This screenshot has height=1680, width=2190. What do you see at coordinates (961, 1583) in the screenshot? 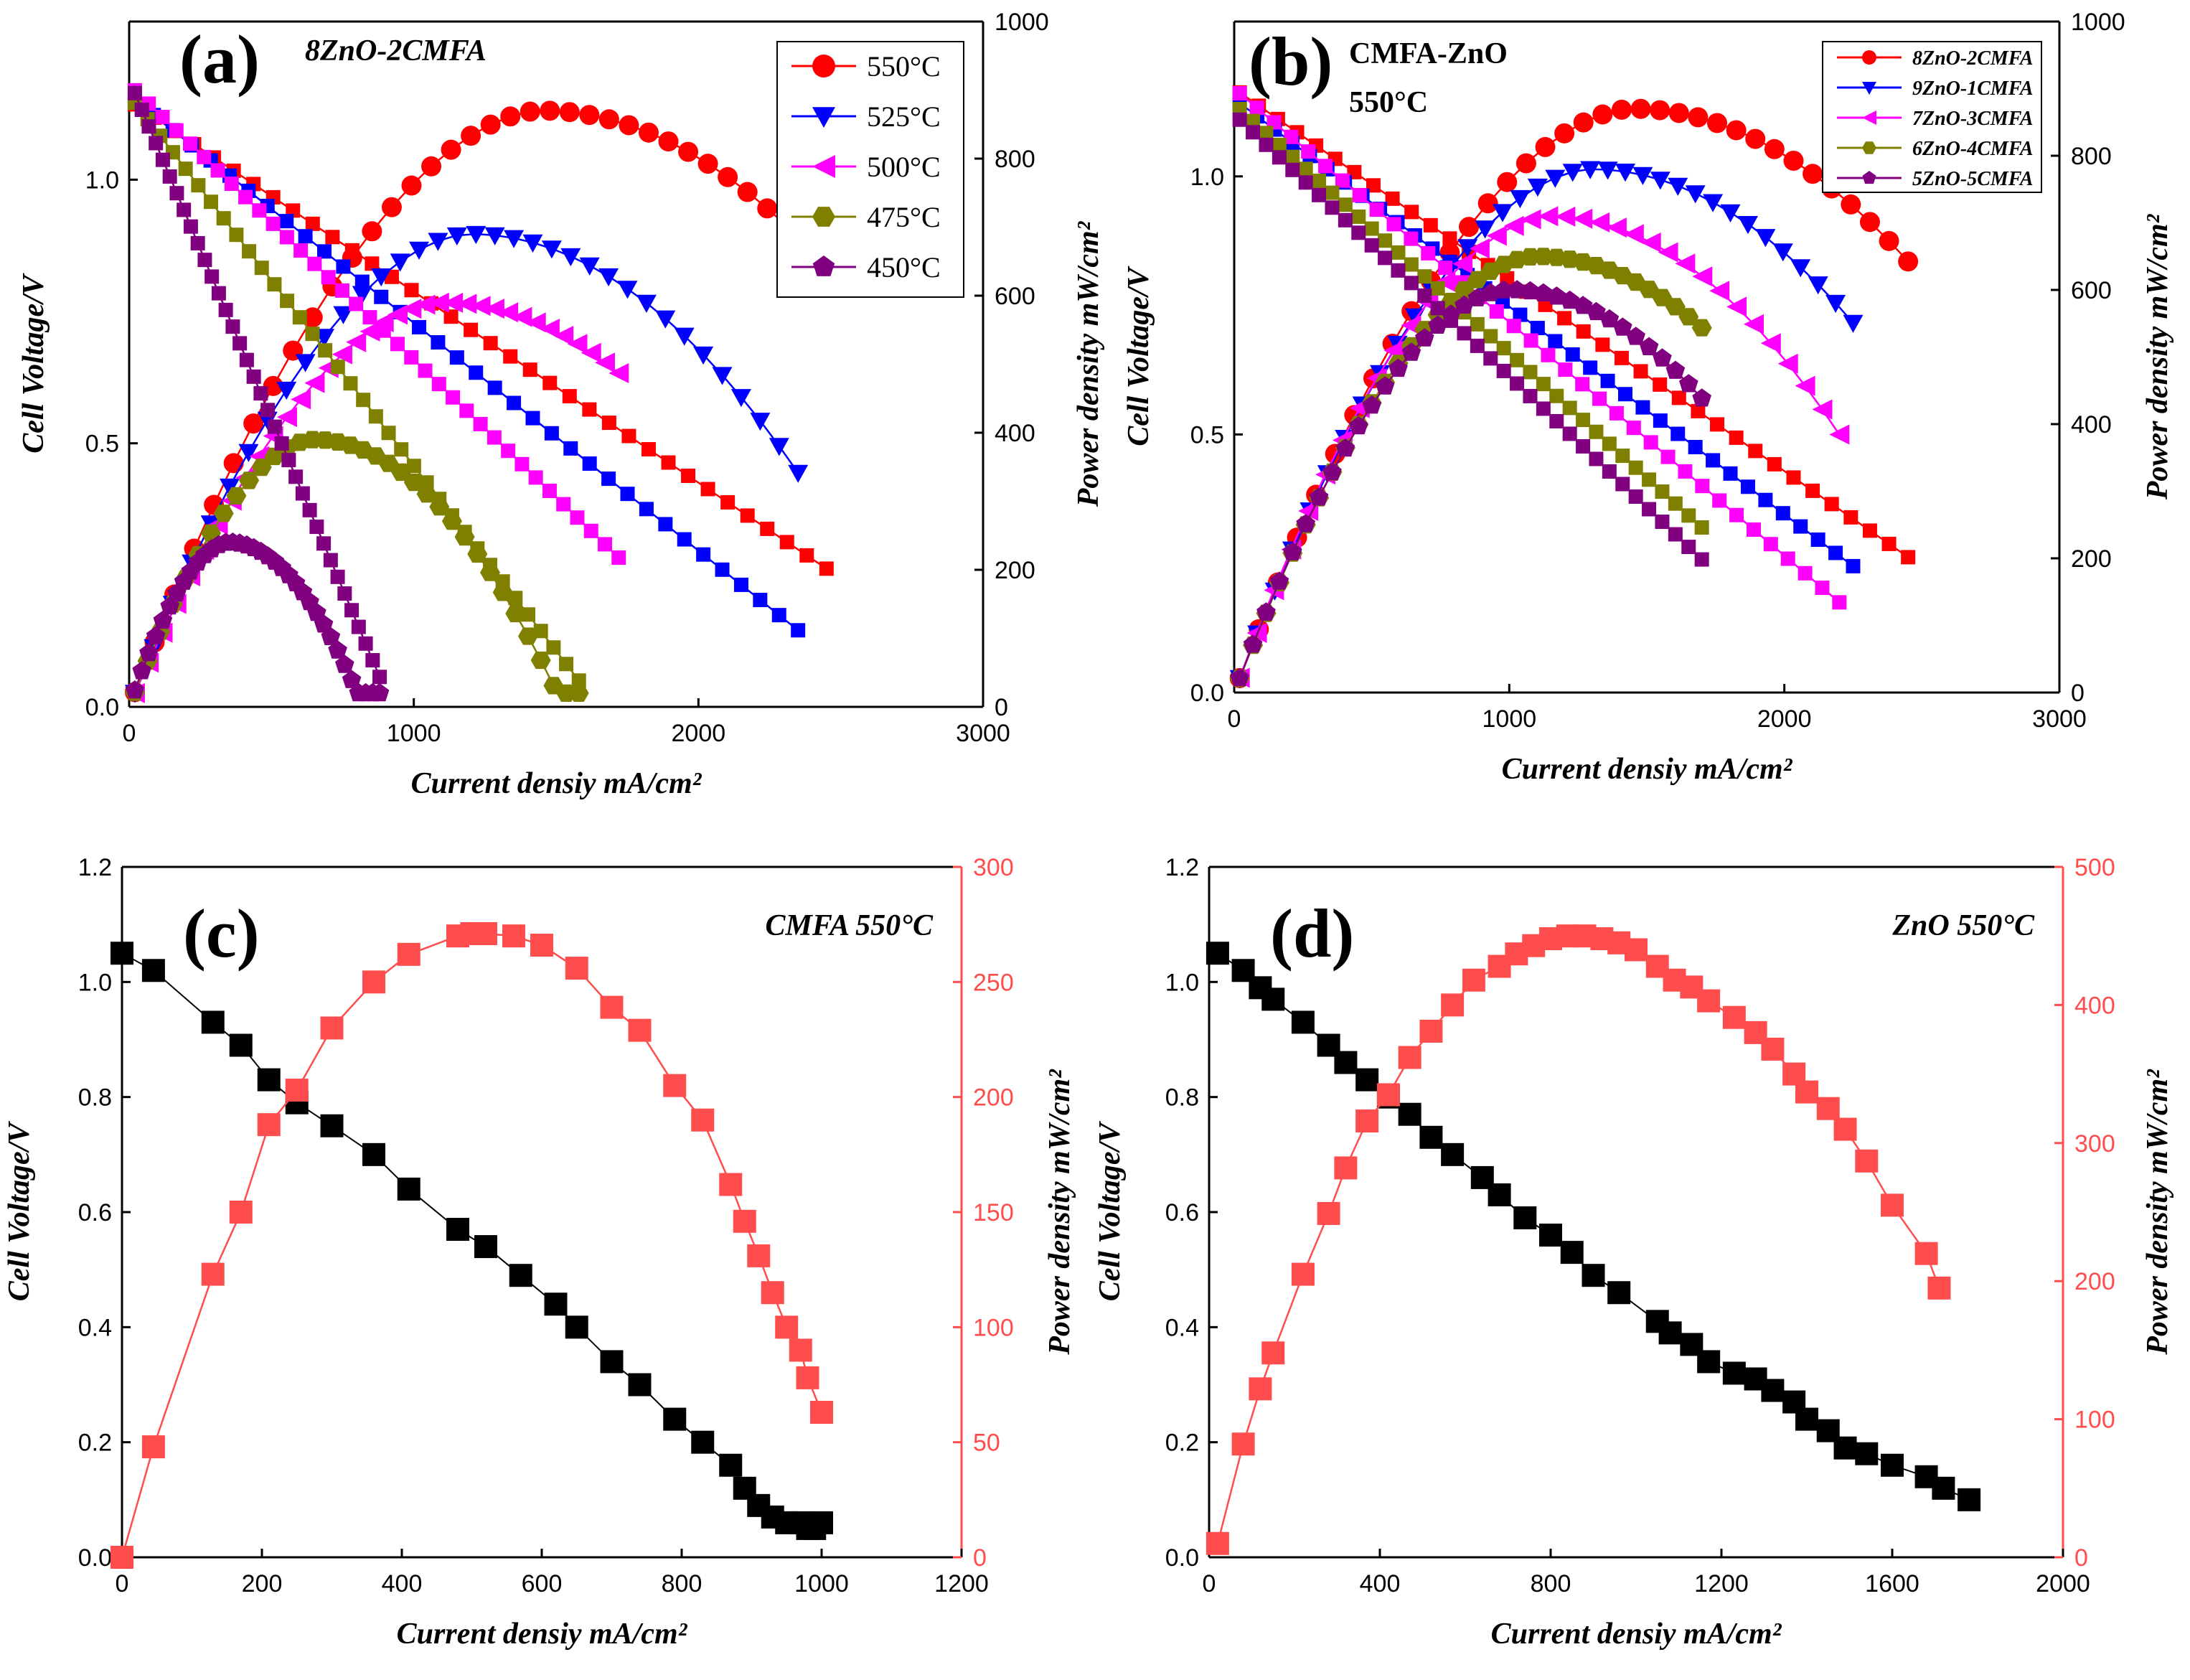
I see `x-tick-label: 1200` at bounding box center [961, 1583].